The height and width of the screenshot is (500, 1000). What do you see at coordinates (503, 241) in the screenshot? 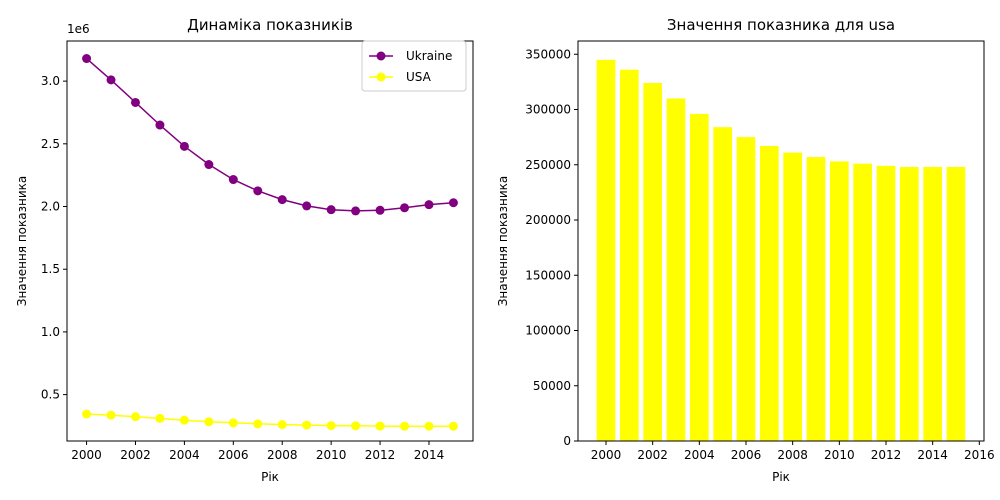
I see `bar-chart-y-axis-label: Значення показника` at bounding box center [503, 241].